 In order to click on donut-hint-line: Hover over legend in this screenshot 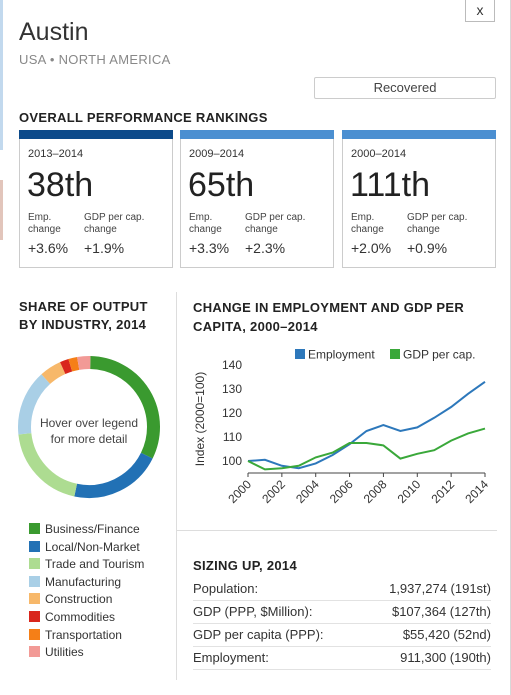, I will do `click(89, 423)`.